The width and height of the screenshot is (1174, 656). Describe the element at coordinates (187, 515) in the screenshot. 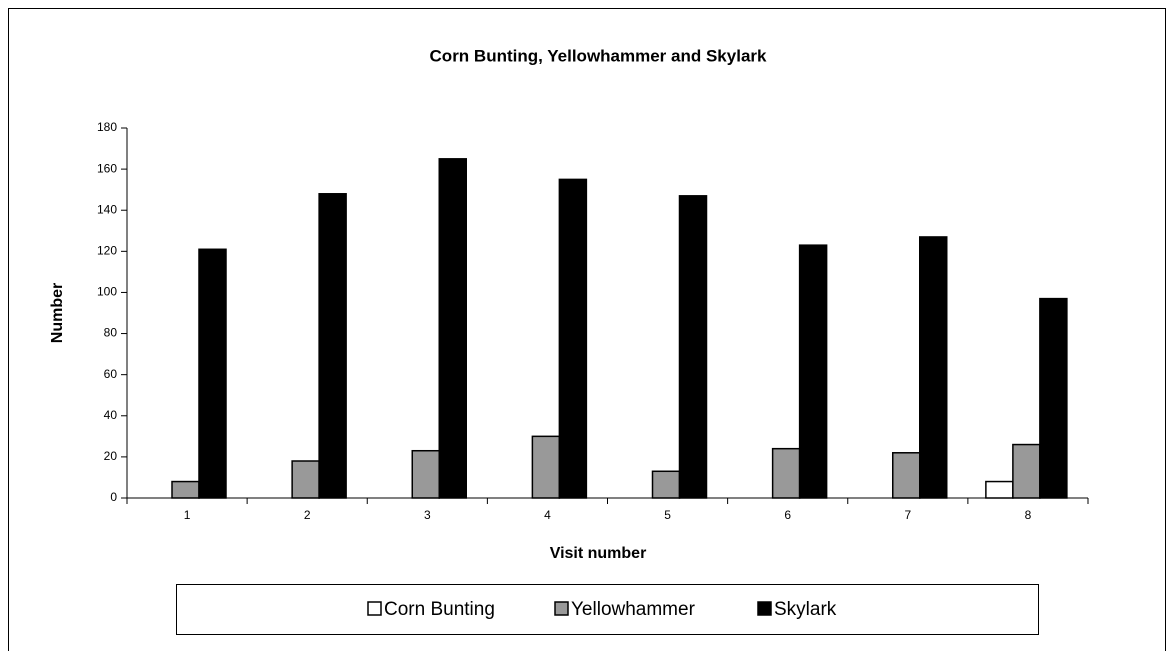

I see `x-tick-label: 1` at that location.